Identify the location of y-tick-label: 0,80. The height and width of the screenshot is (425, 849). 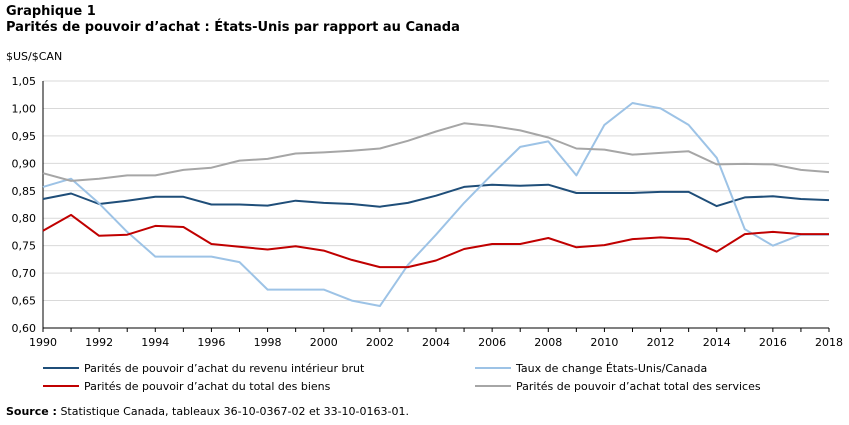
(24, 218).